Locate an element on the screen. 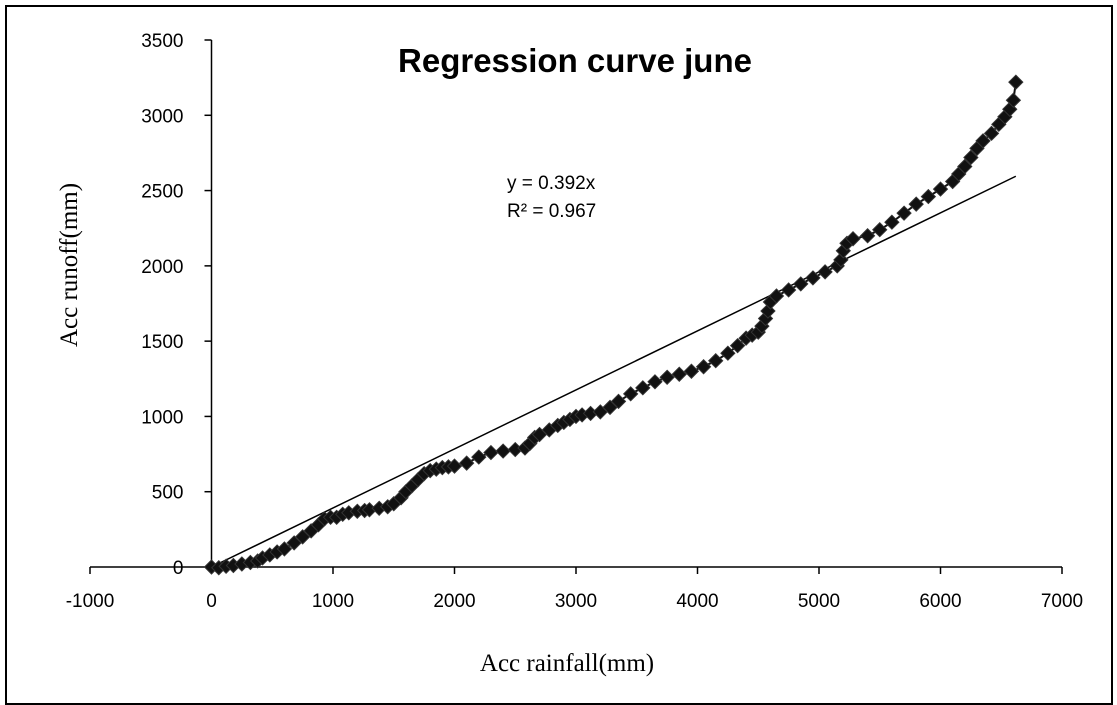  y-tick-label: 3000 is located at coordinates (162, 116).